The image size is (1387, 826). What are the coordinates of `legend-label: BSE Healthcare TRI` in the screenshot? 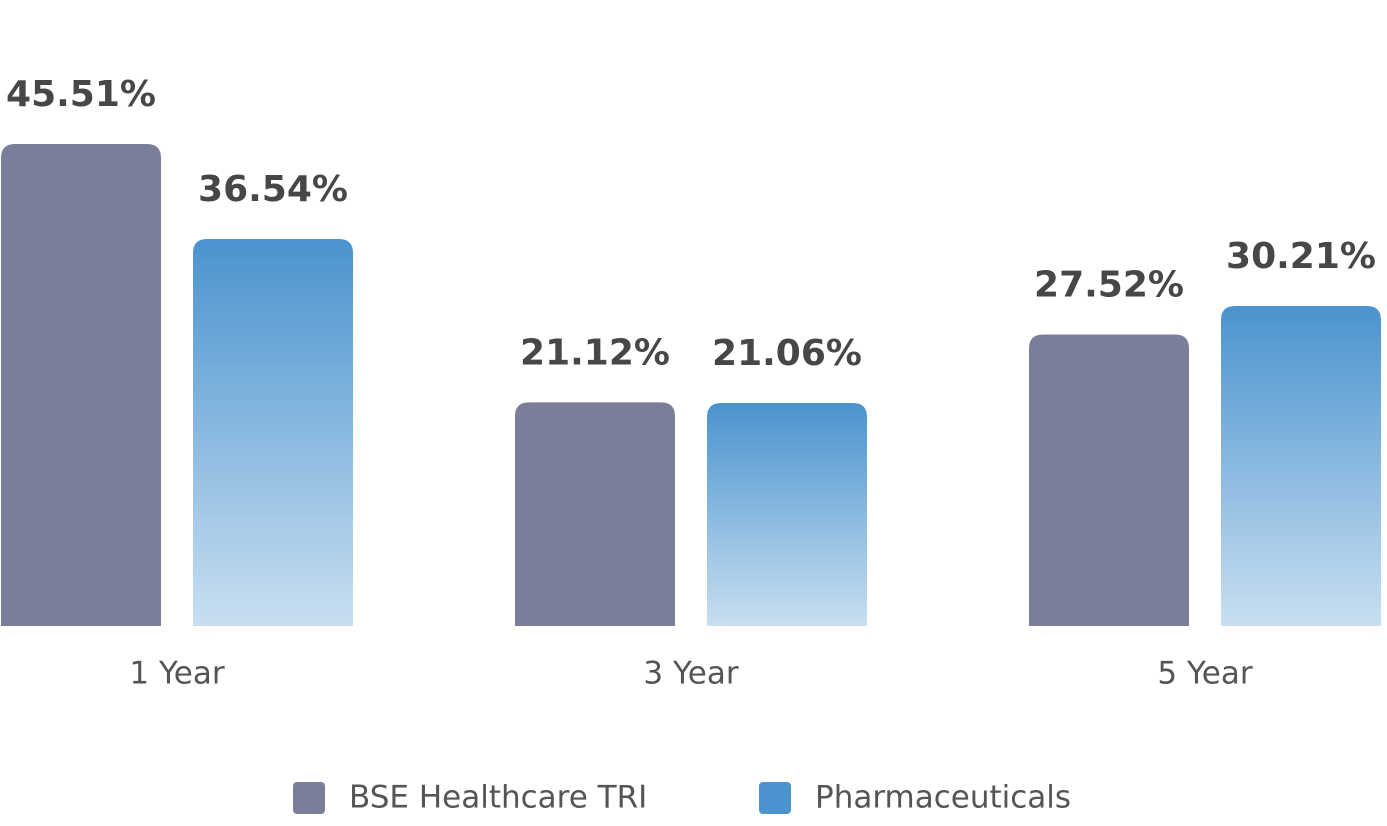 It's located at (498, 798).